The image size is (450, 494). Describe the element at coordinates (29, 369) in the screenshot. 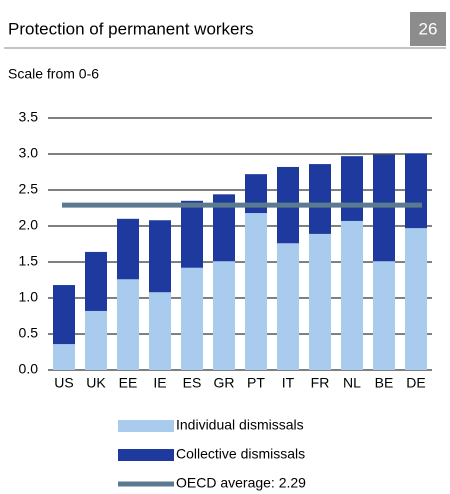

I see `y-tick-label: 0.0` at that location.